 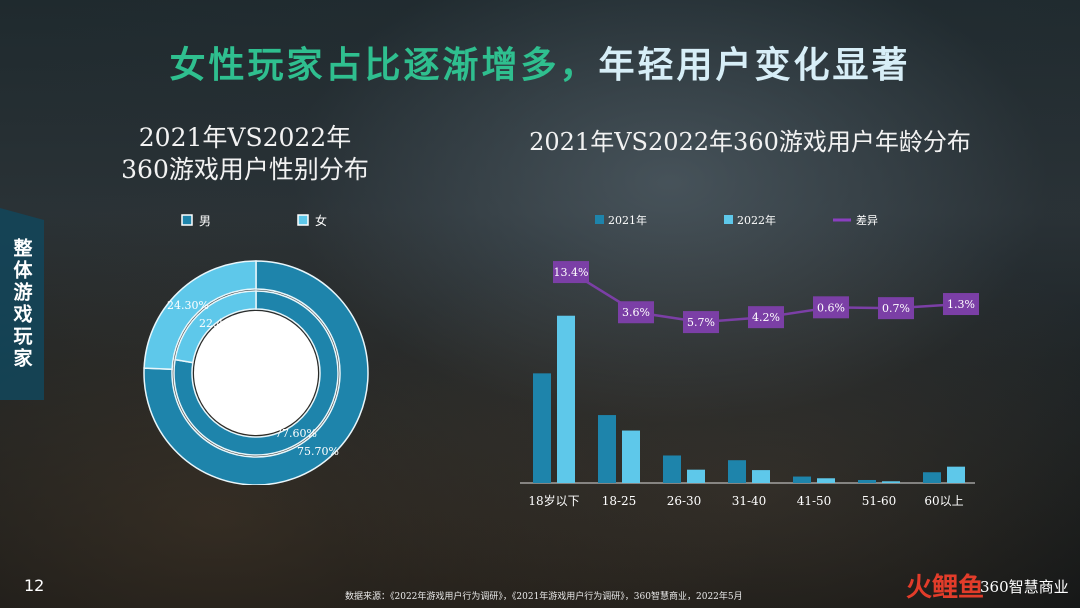 I want to click on diff-label-6: 1.3%, so click(x=961, y=304).